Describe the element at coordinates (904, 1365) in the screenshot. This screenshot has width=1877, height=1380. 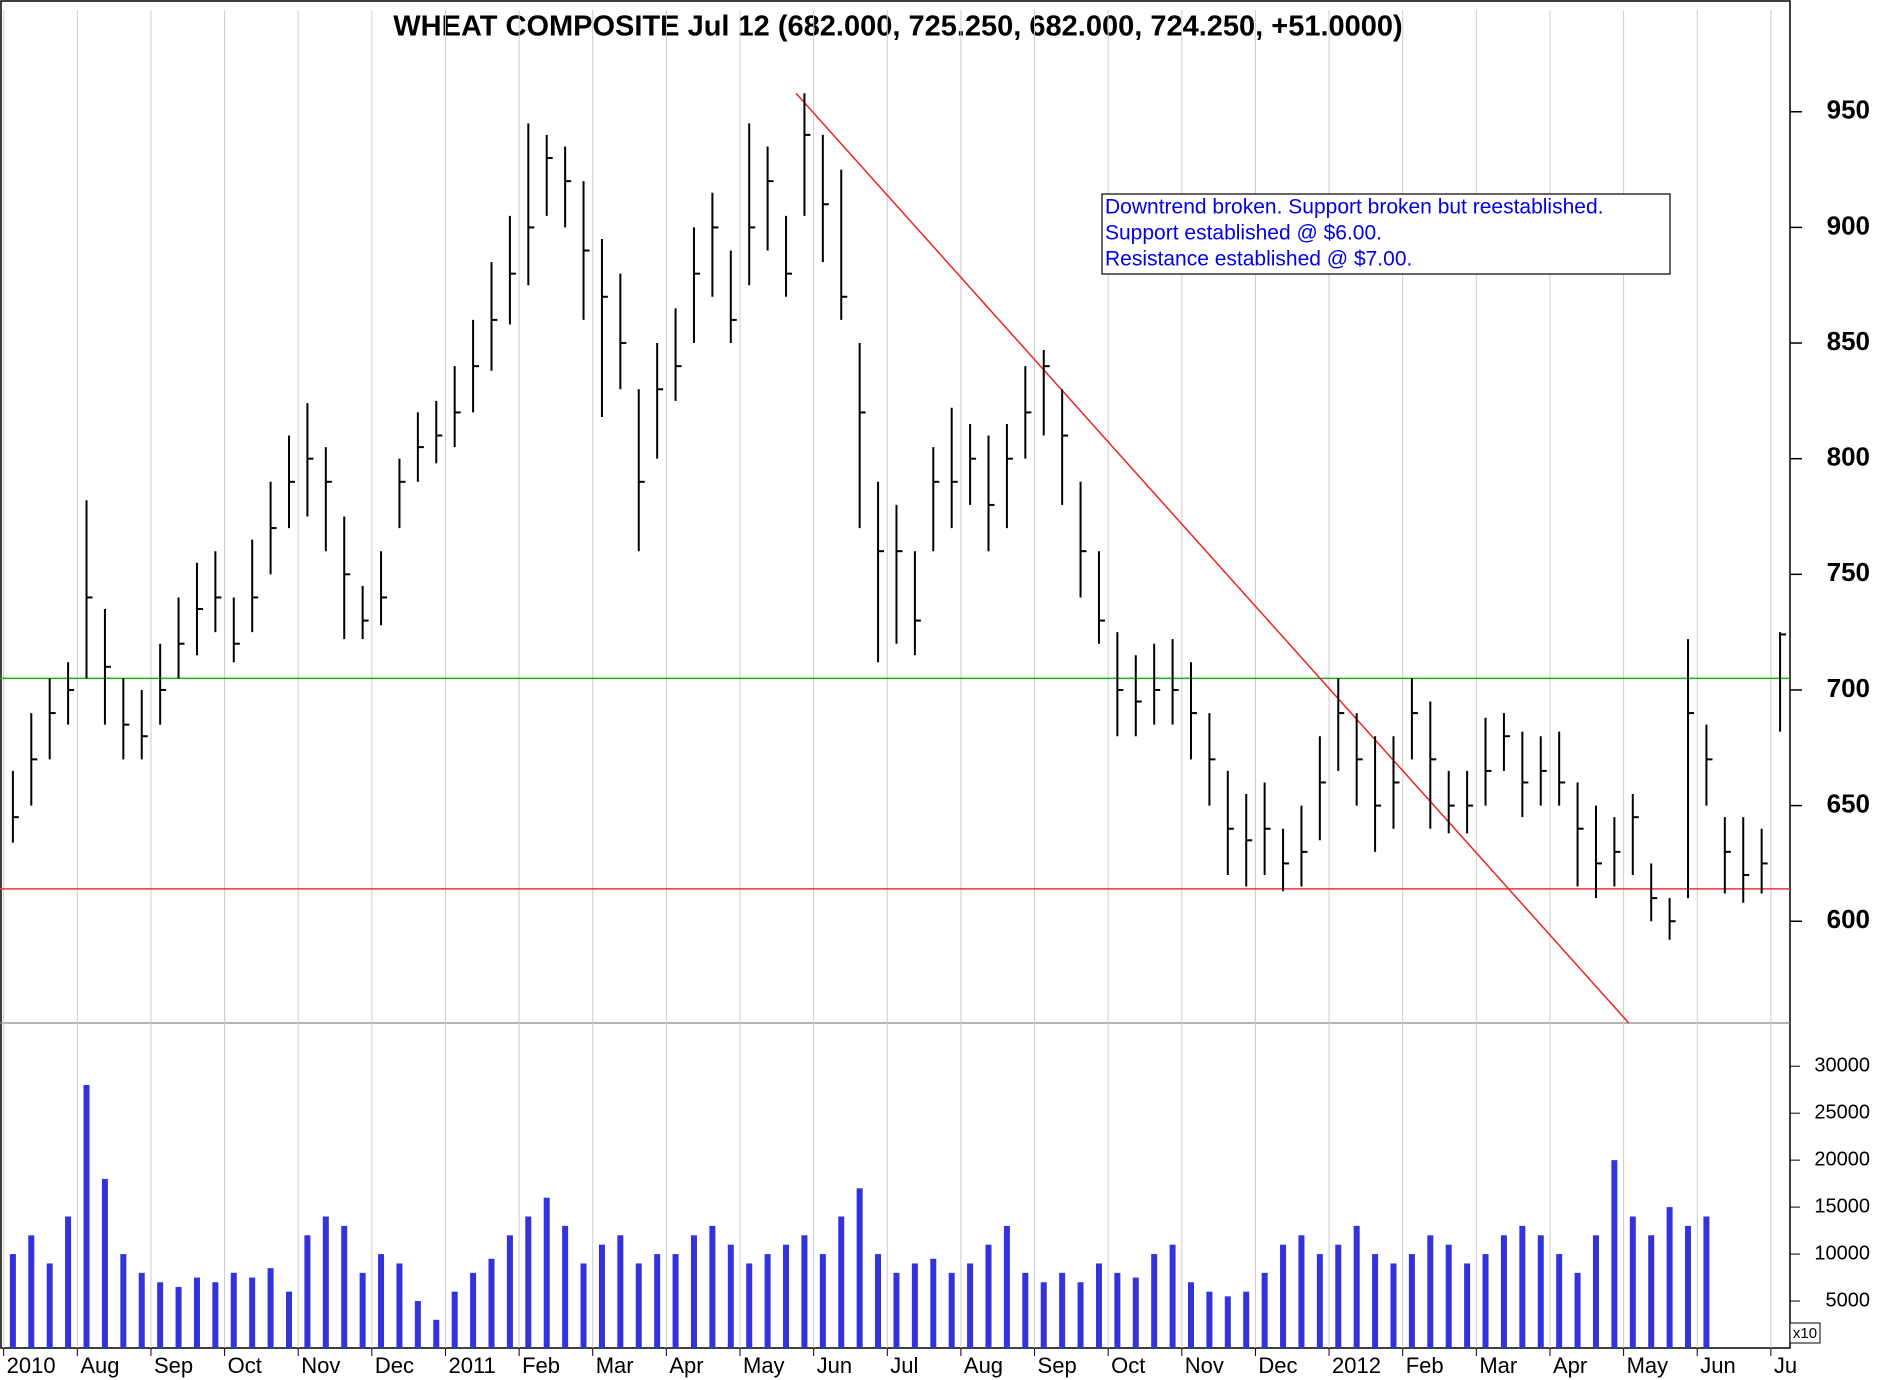
I see `x-tick-label: Jul` at that location.